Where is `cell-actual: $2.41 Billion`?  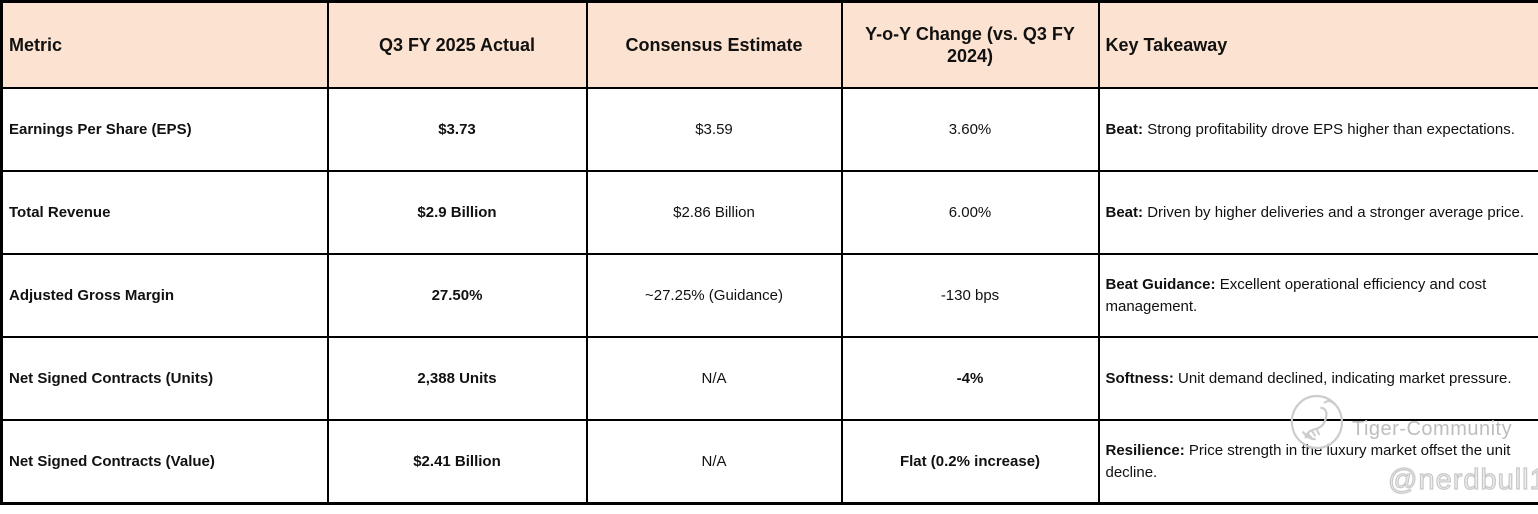
cell-actual: $2.41 Billion is located at coordinates (457, 462).